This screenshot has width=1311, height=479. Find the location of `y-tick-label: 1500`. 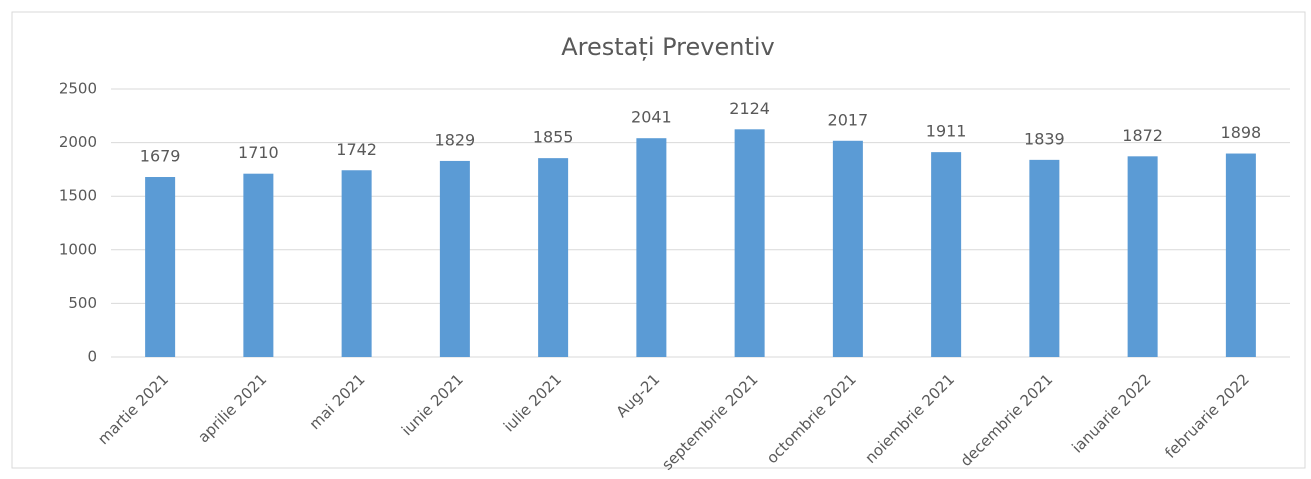

y-tick-label: 1500 is located at coordinates (78, 196).